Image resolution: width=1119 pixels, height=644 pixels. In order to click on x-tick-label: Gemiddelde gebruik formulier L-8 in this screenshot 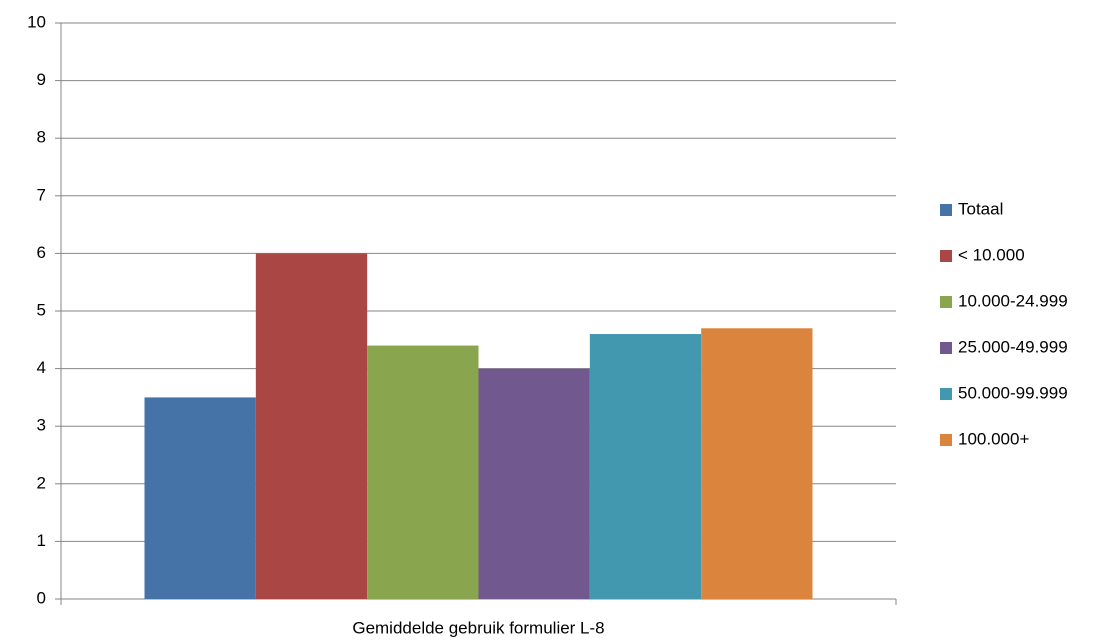, I will do `click(478, 627)`.